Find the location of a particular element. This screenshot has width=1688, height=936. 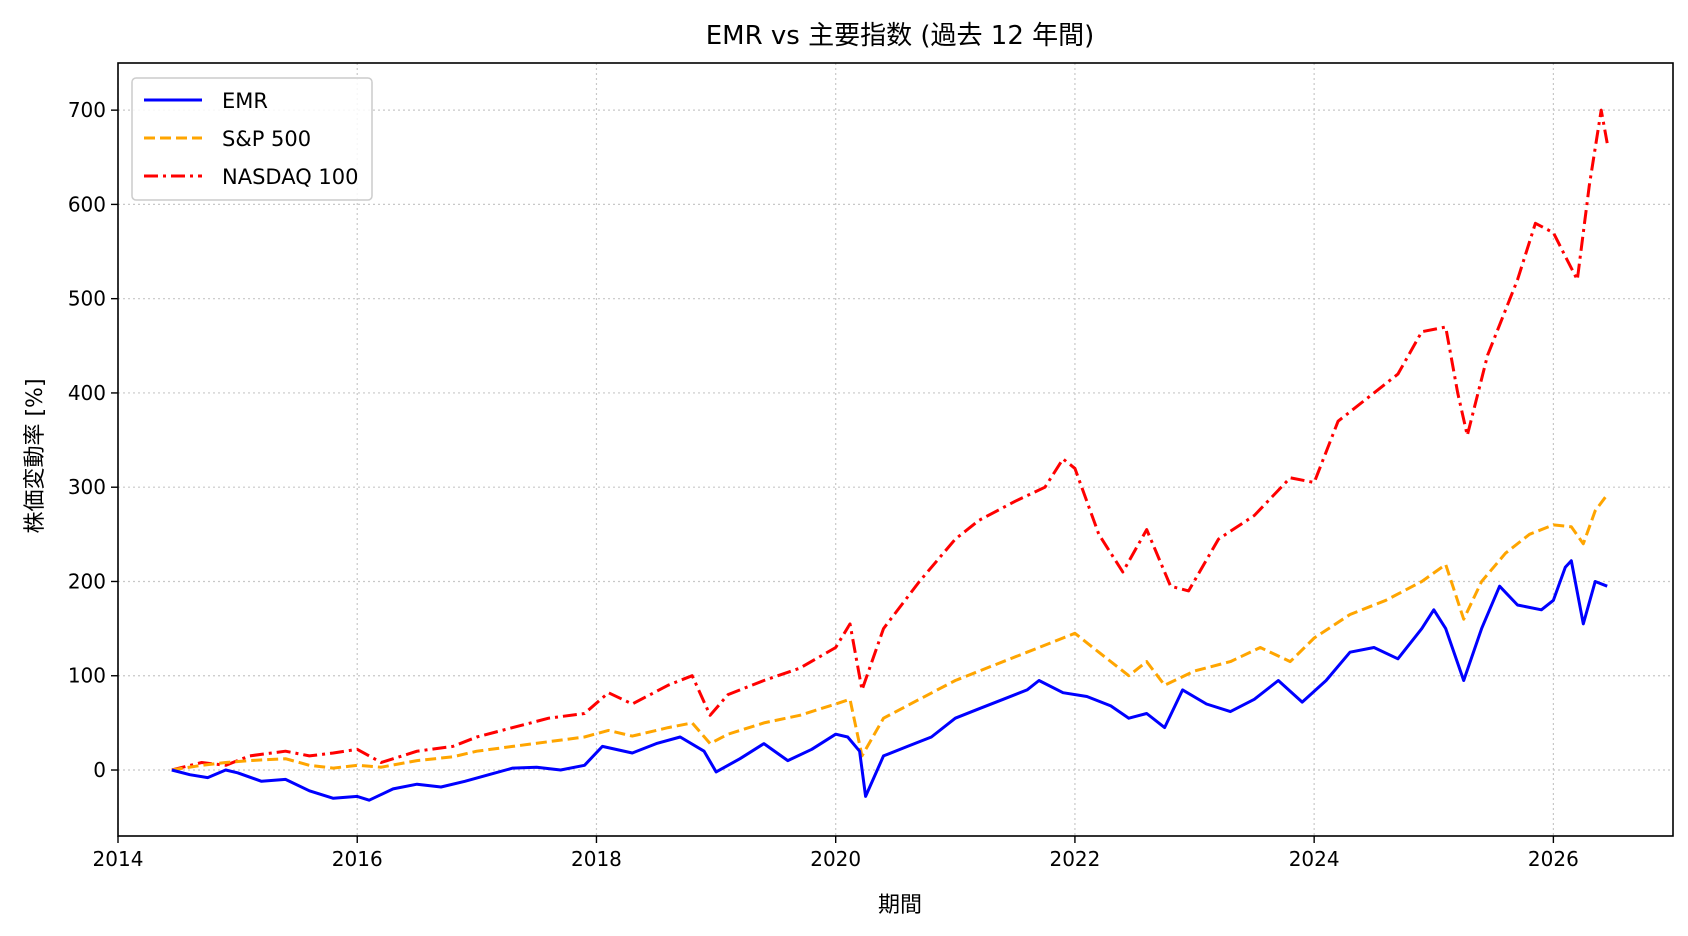

x-tick-label: 2026 is located at coordinates (1553, 859).